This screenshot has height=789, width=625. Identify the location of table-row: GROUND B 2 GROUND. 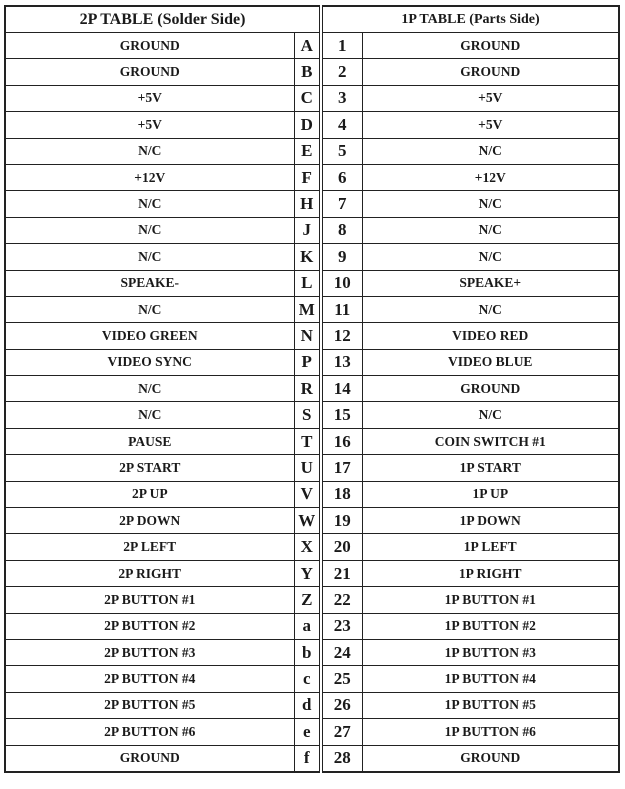
(312, 72).